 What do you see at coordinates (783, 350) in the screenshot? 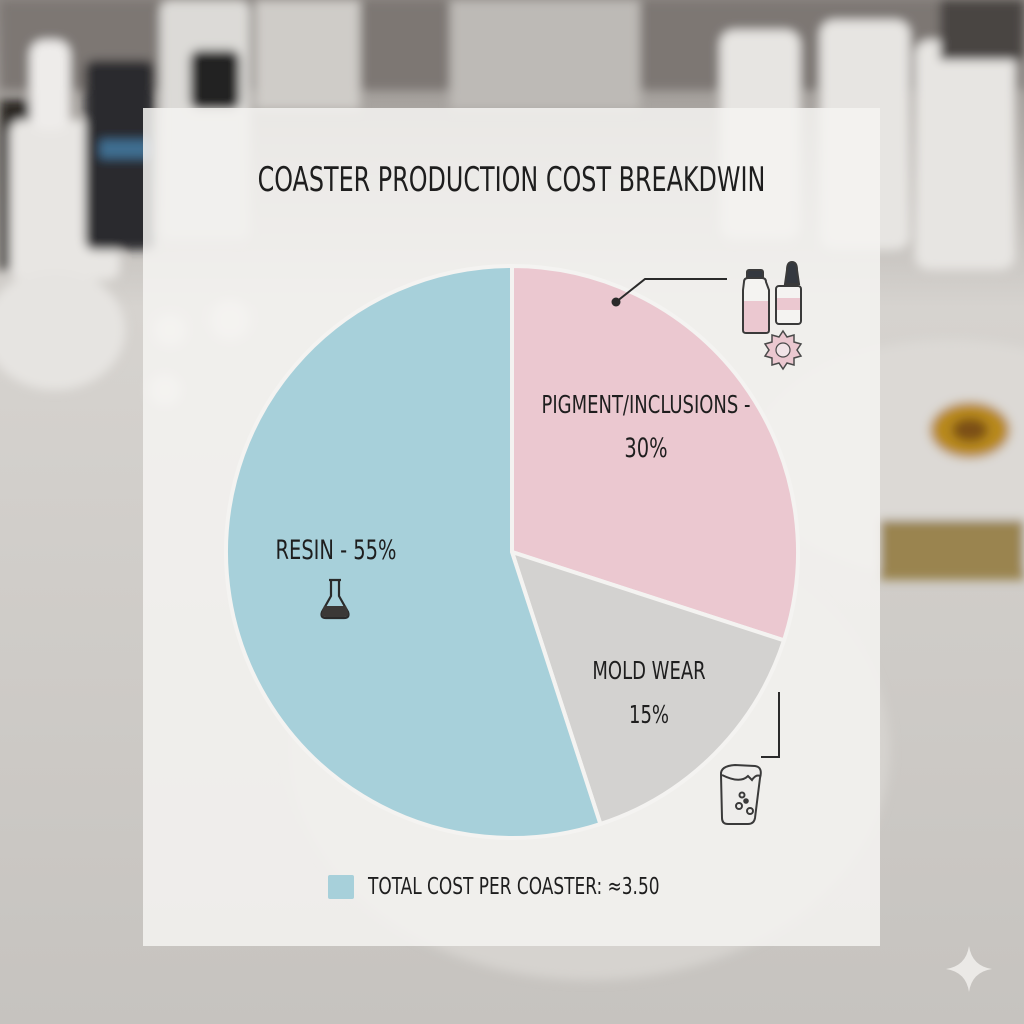
I see `flower-badge-icon` at bounding box center [783, 350].